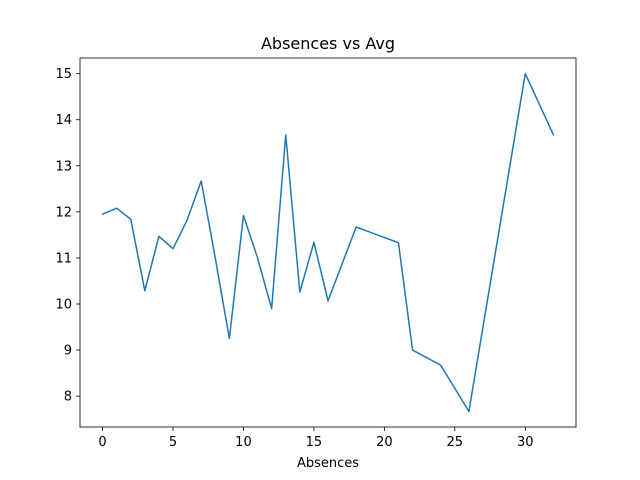  I want to click on x-tick-label: 20, so click(384, 442).